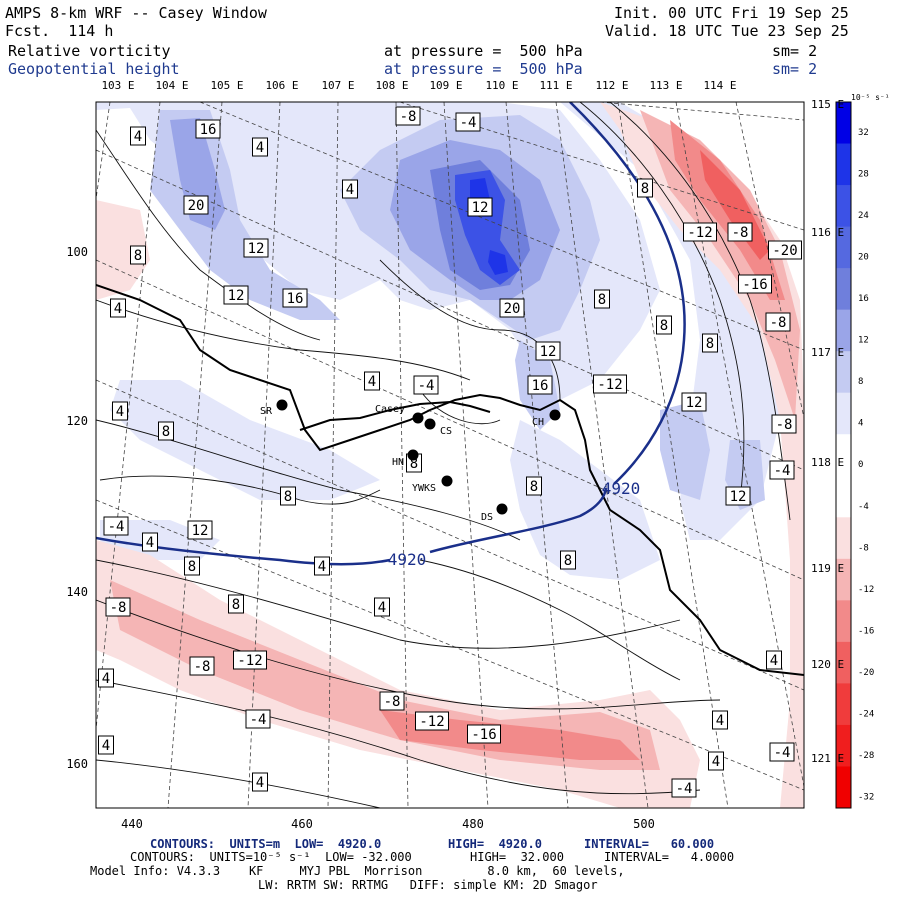 This screenshot has width=900, height=900. I want to click on longitude-label: 109 E, so click(445, 85).